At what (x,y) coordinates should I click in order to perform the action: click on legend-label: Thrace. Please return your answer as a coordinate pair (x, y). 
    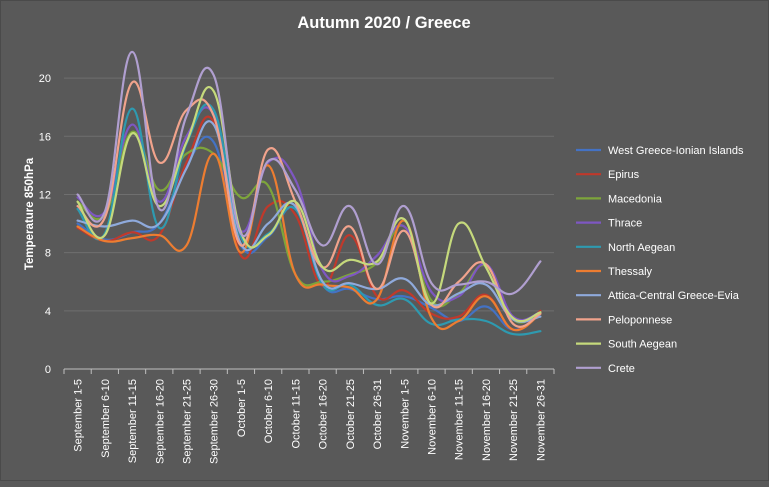
    Looking at the image, I should click on (625, 224).